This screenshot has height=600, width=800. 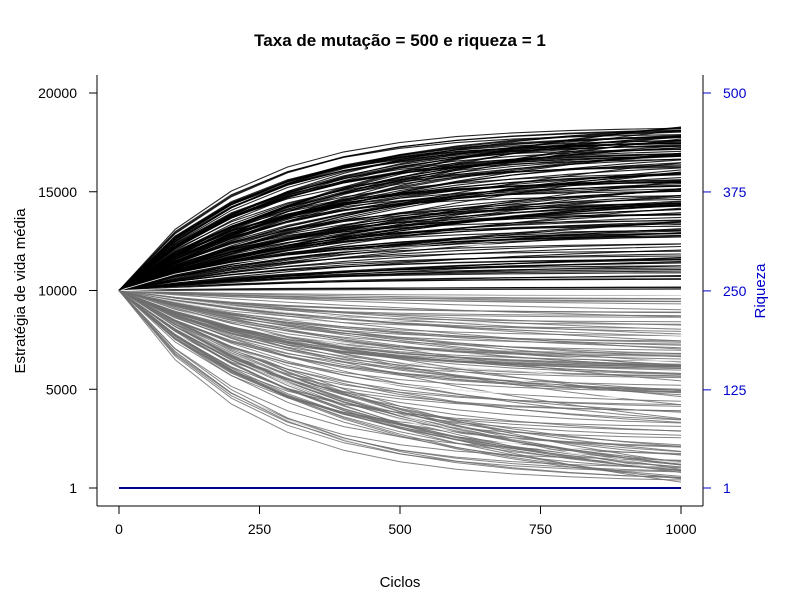 I want to click on right-axis: 1 125 250 375 500, so click(x=724, y=290).